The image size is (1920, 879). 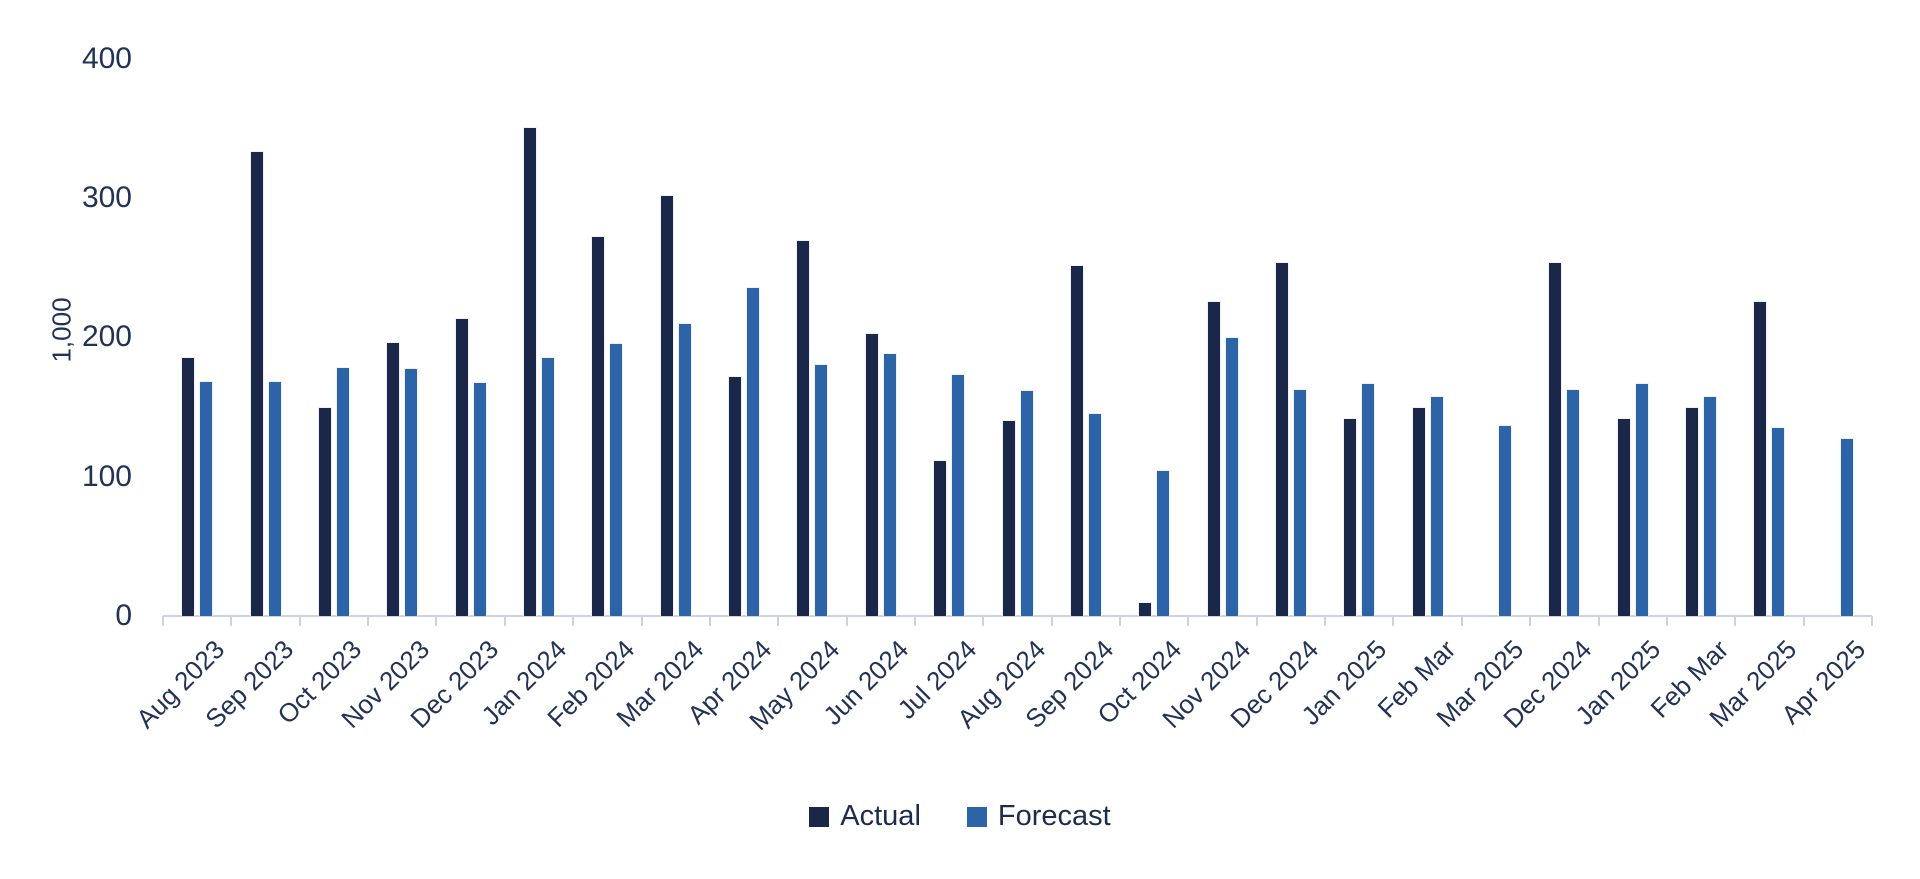 What do you see at coordinates (889, 484) in the screenshot?
I see `bar-forecast-jun-2024` at bounding box center [889, 484].